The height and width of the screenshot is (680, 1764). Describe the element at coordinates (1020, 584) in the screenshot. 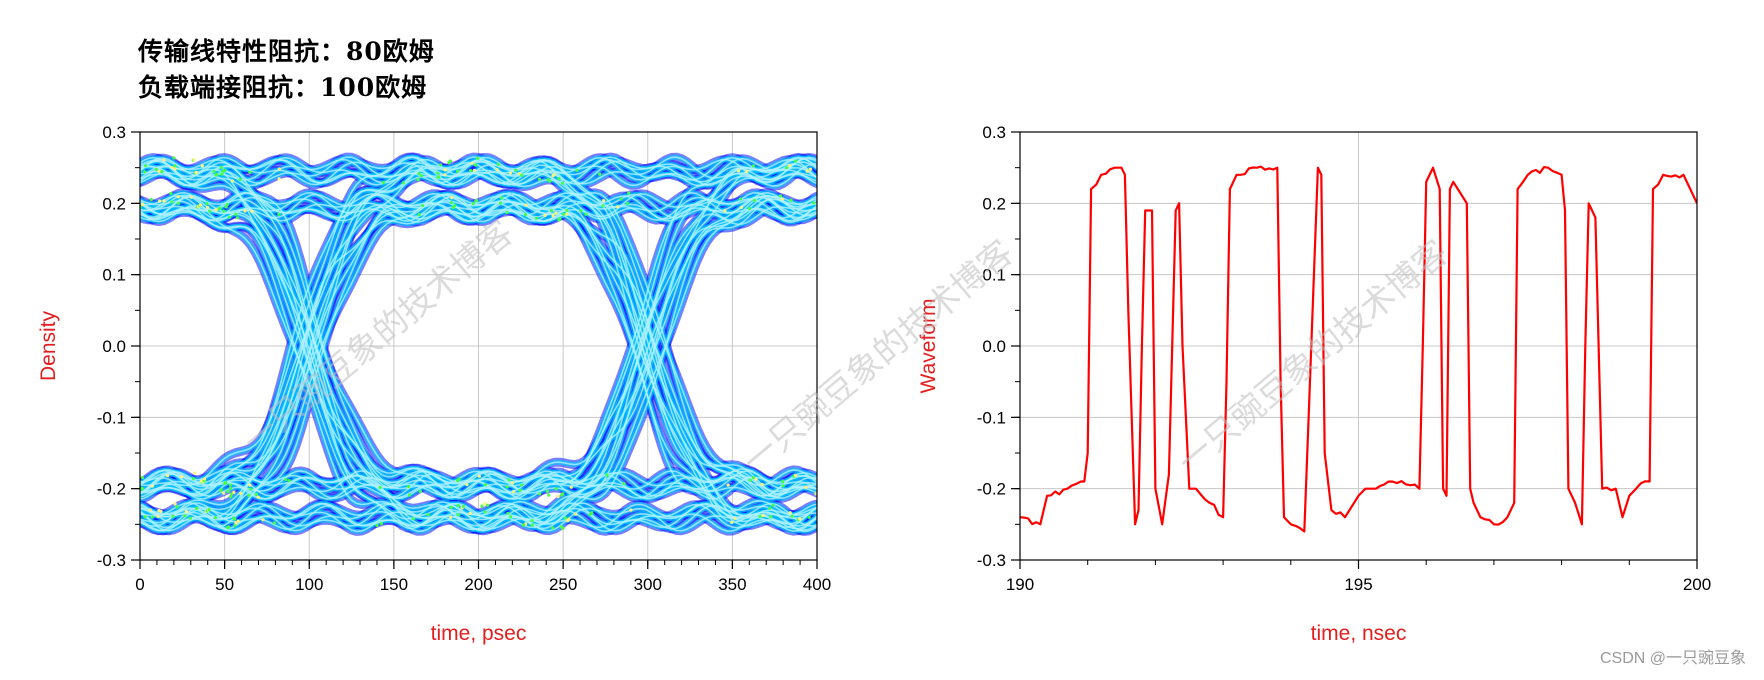

I see `x-tick-label: 190` at that location.